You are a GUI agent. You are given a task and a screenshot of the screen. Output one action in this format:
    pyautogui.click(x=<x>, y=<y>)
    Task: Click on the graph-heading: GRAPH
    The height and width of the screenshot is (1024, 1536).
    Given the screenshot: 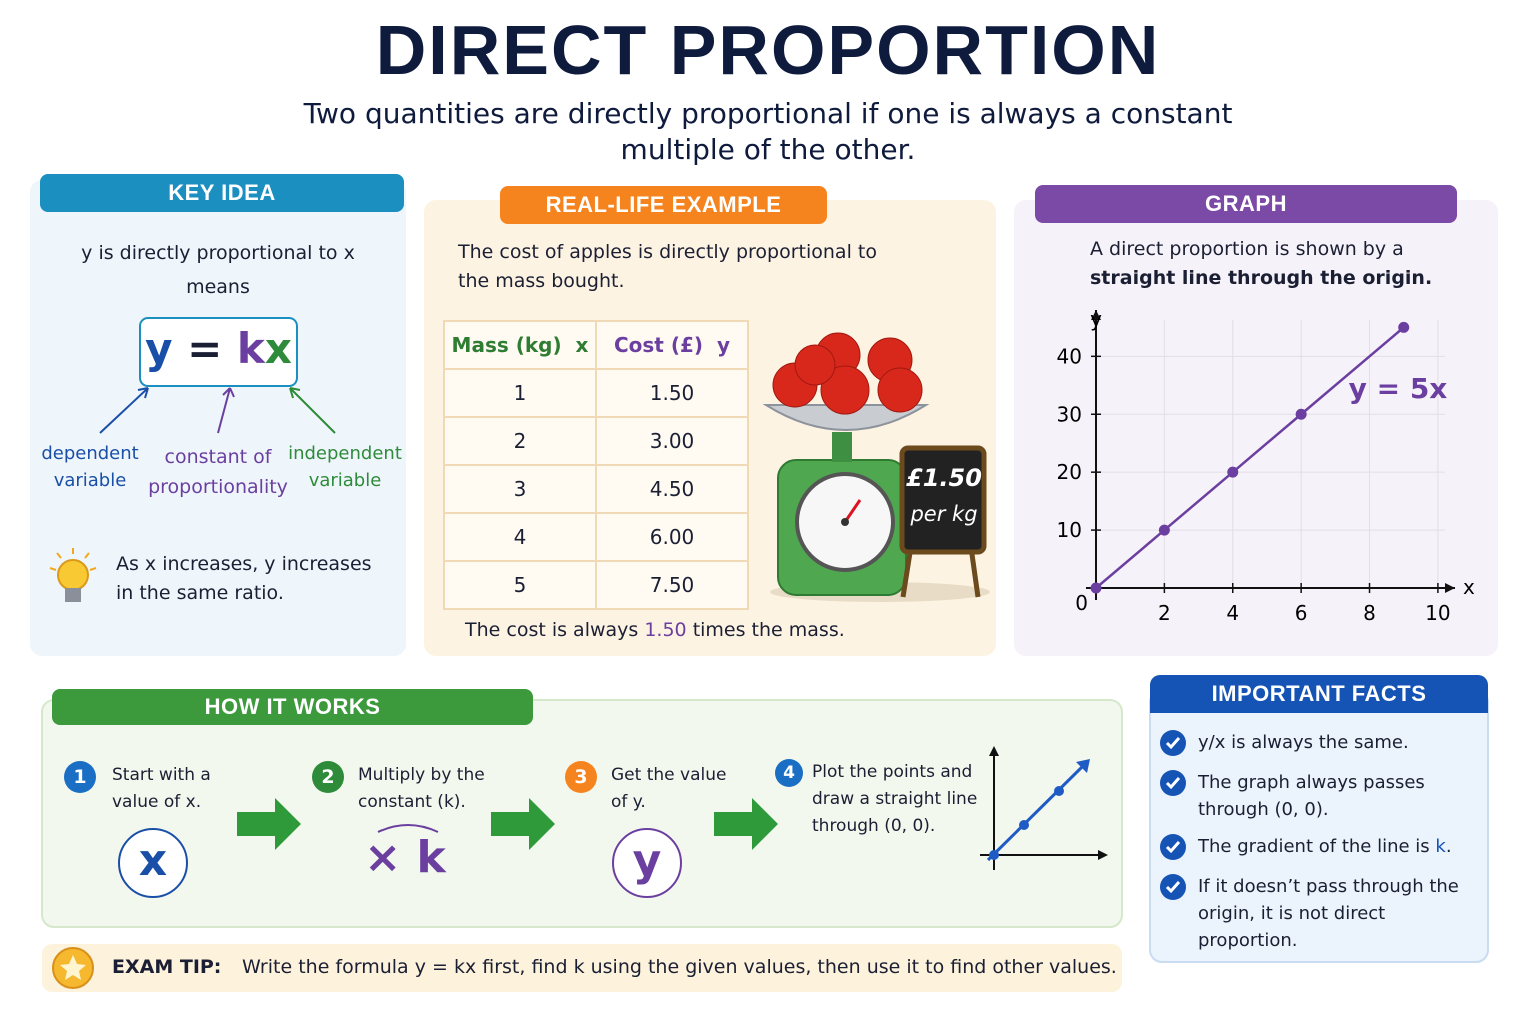 What is the action you would take?
    pyautogui.click(x=1246, y=204)
    